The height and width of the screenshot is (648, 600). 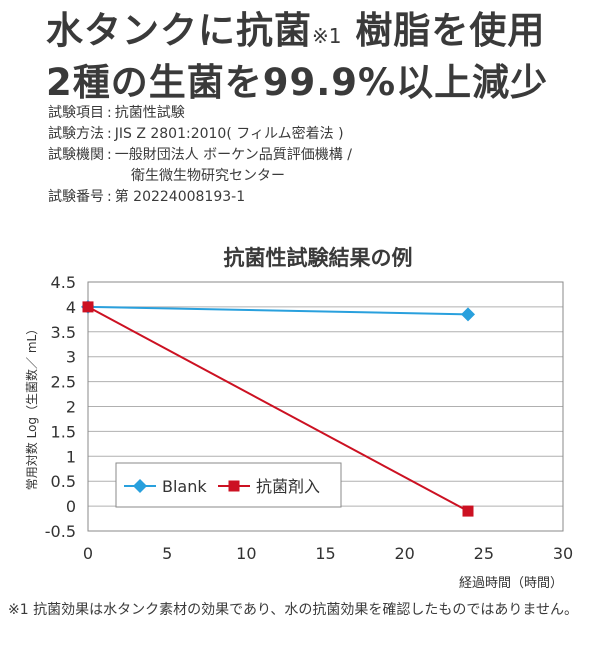 What do you see at coordinates (71, 456) in the screenshot?
I see `y-tick-label: 1` at bounding box center [71, 456].